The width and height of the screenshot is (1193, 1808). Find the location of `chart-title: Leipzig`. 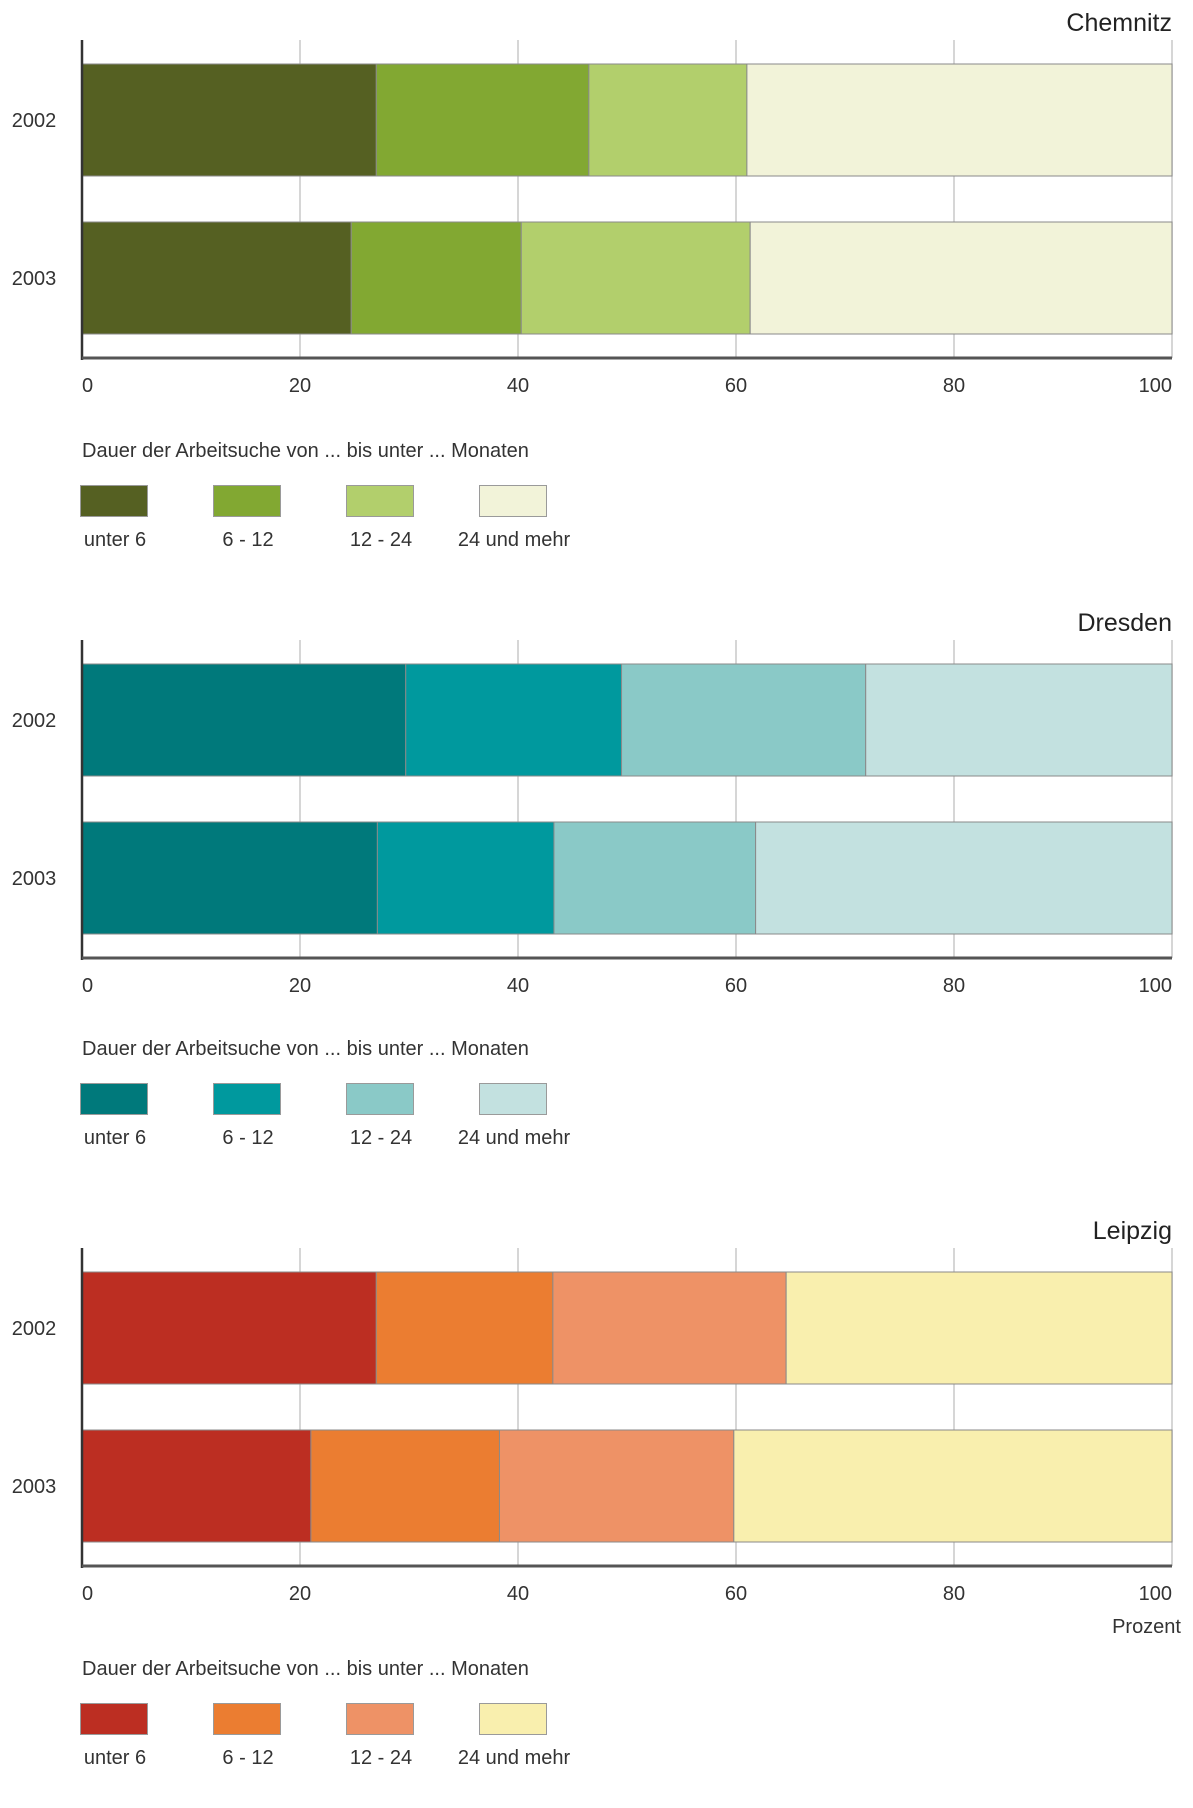

chart-title: Leipzig is located at coordinates (1132, 1231).